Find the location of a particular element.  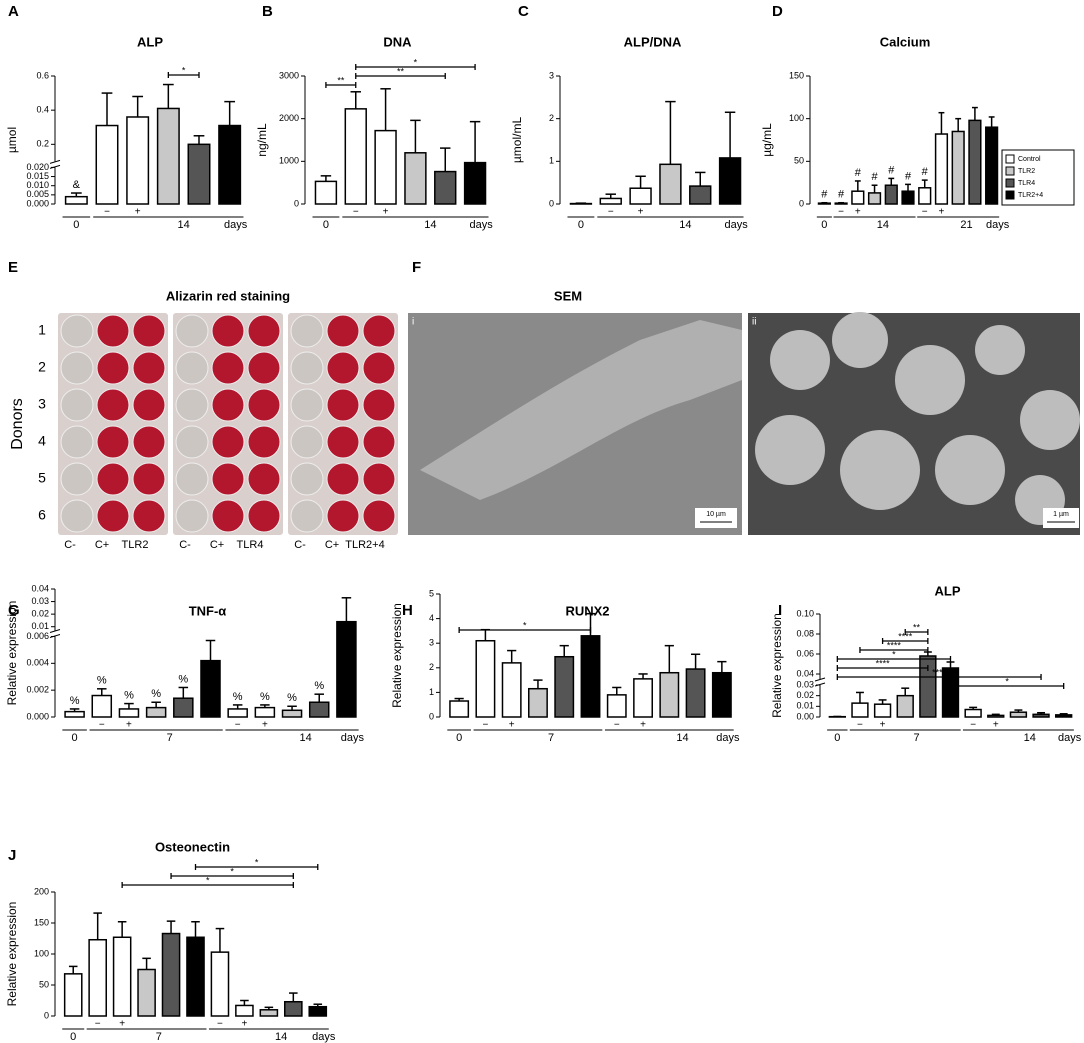

panel-letter: B is located at coordinates (267, 11).